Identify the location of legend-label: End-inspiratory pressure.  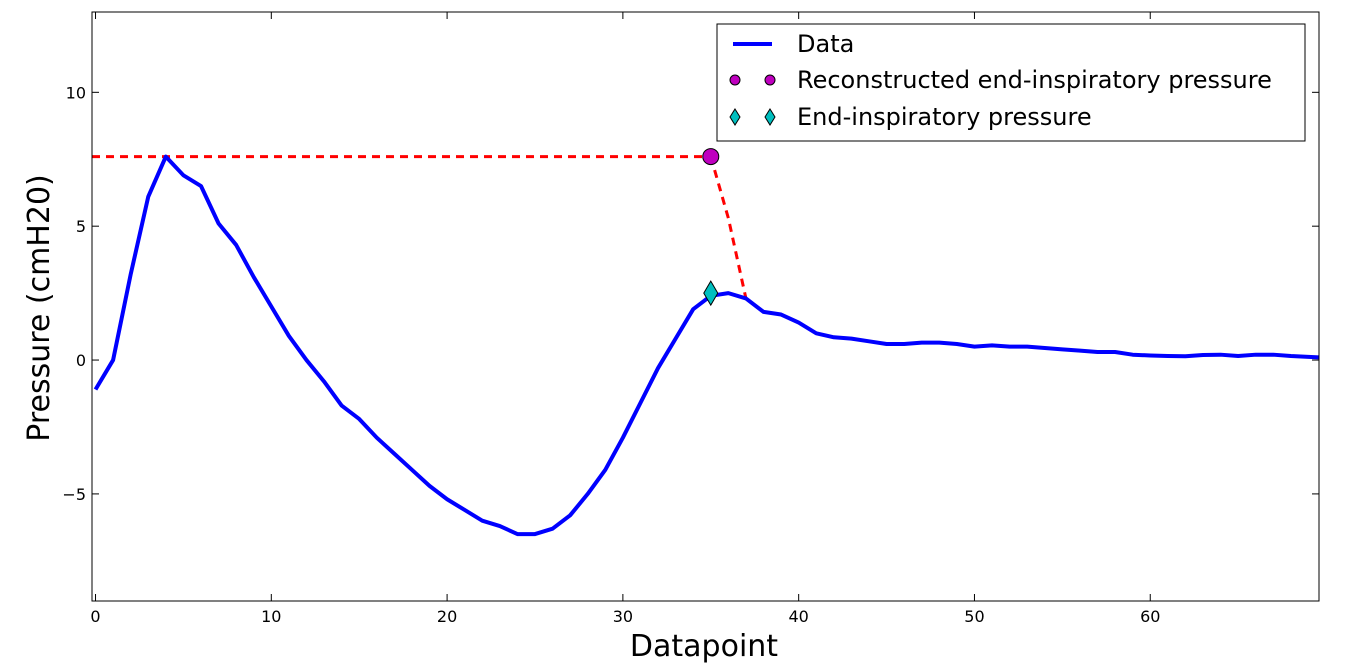
(944, 117).